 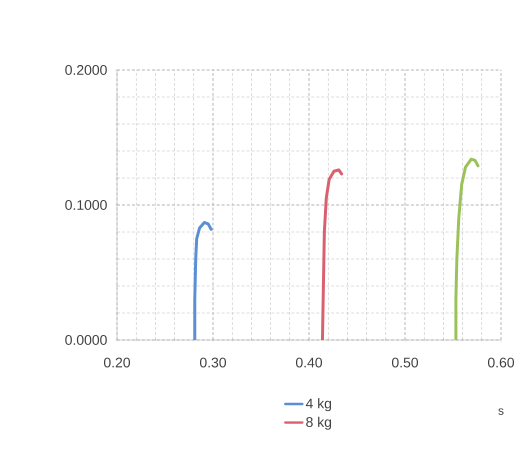 What do you see at coordinates (319, 423) in the screenshot?
I see `legend-label: 8 kg` at bounding box center [319, 423].